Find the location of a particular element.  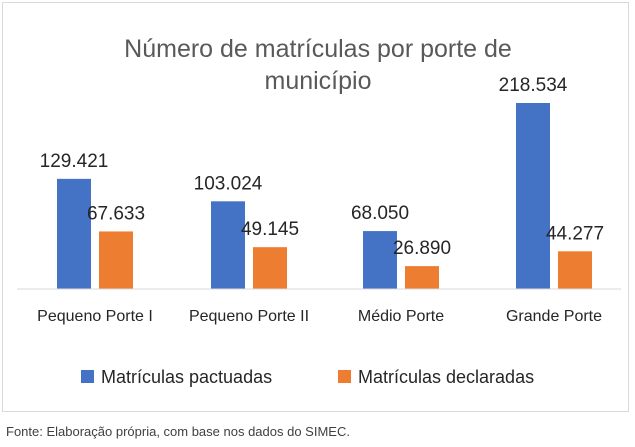

data-label-pactuadas-1: 103.024 is located at coordinates (228, 183).